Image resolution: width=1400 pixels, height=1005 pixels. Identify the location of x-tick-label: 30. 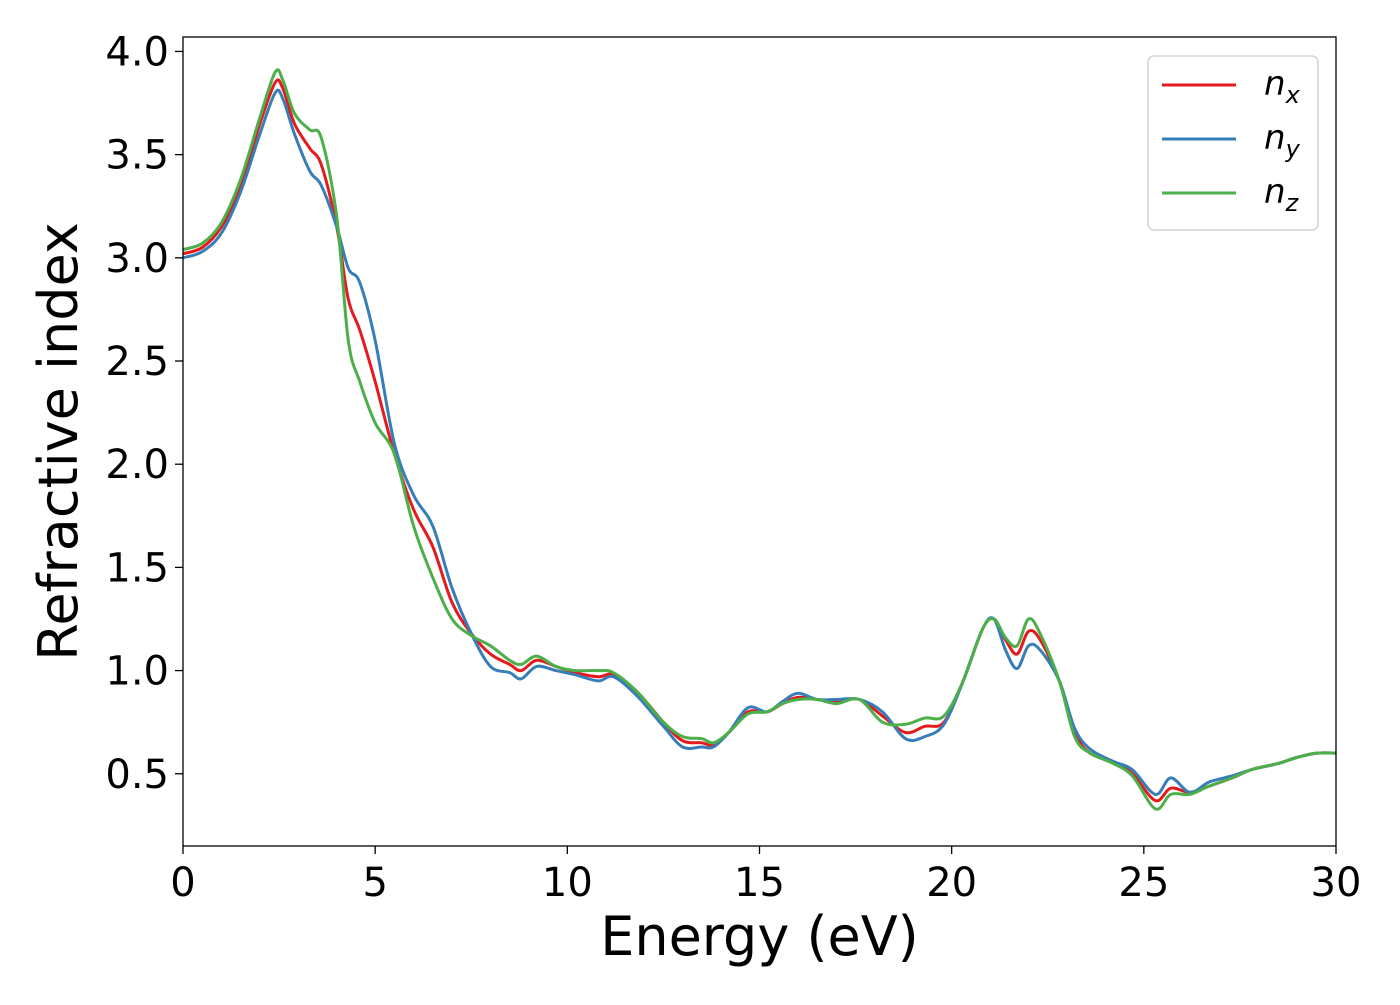
(1336, 883).